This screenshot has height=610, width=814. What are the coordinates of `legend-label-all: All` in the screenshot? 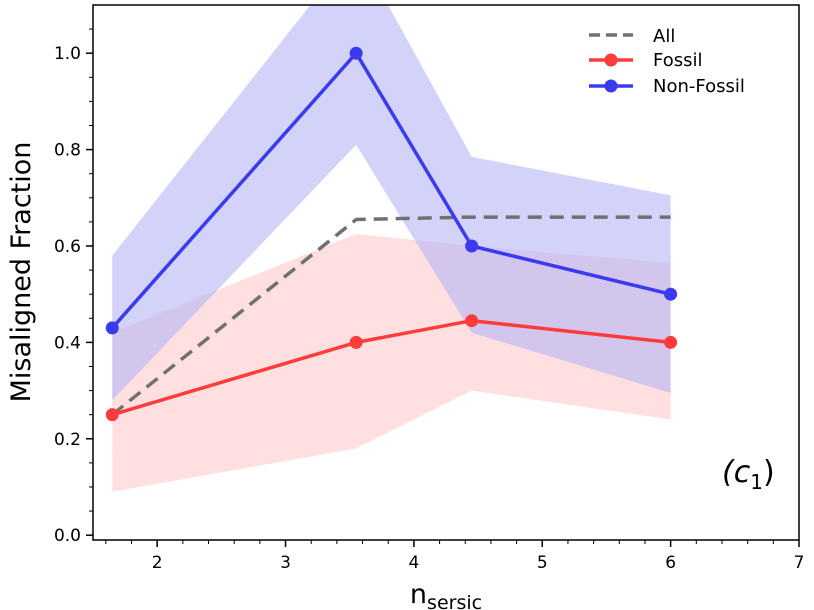 It's located at (664, 36).